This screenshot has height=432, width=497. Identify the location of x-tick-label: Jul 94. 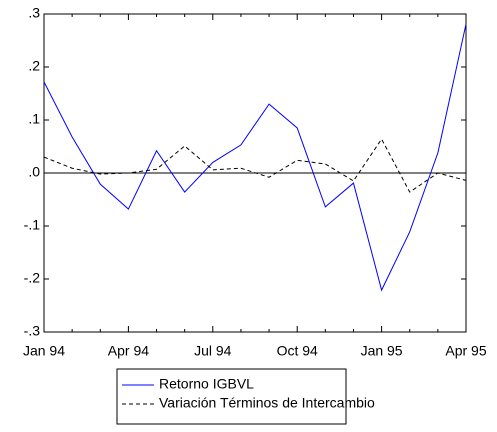
(213, 351).